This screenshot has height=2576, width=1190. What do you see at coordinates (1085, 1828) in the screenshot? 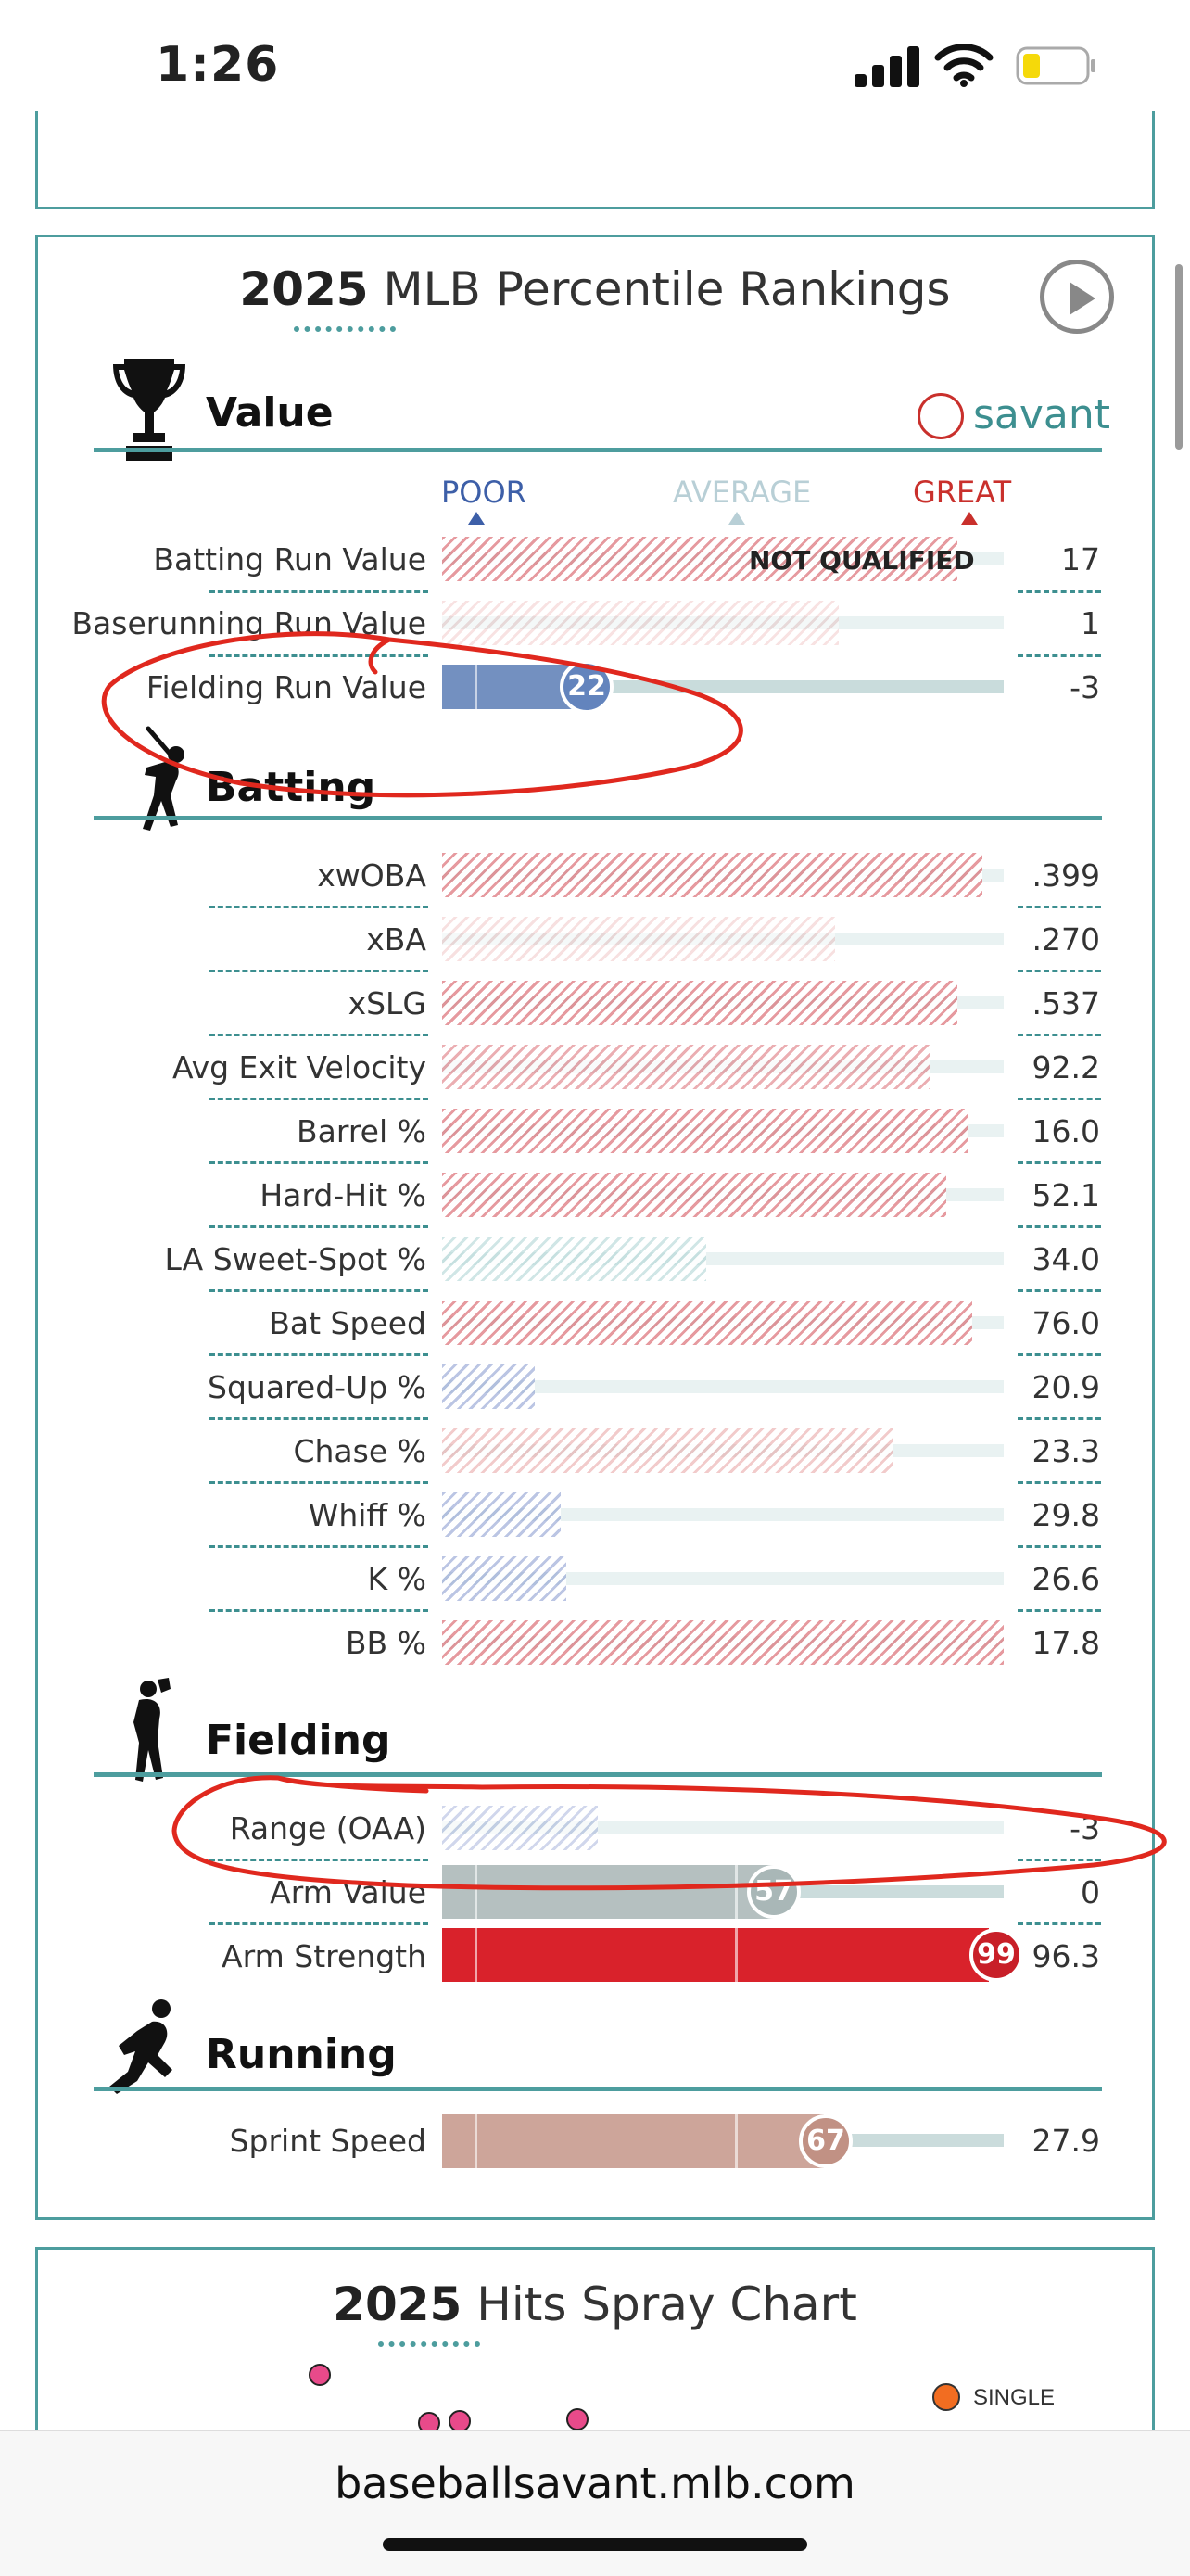
I see `row-value-range-oaa: -3` at bounding box center [1085, 1828].